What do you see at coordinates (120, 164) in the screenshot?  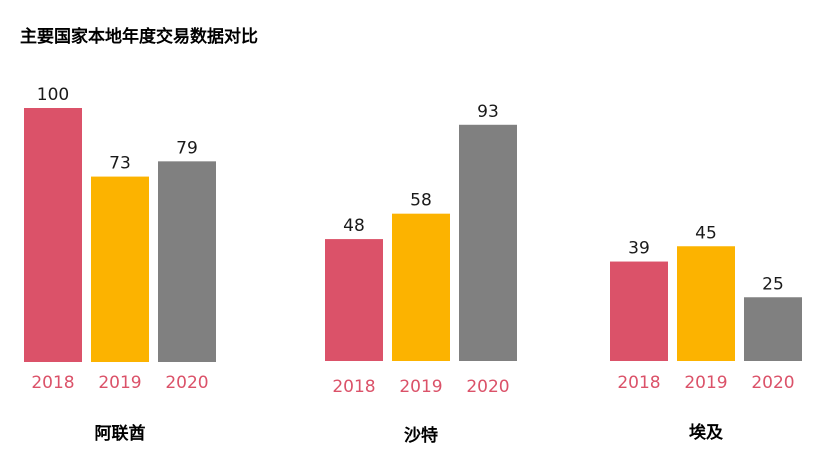 I see `value-label: 73` at bounding box center [120, 164].